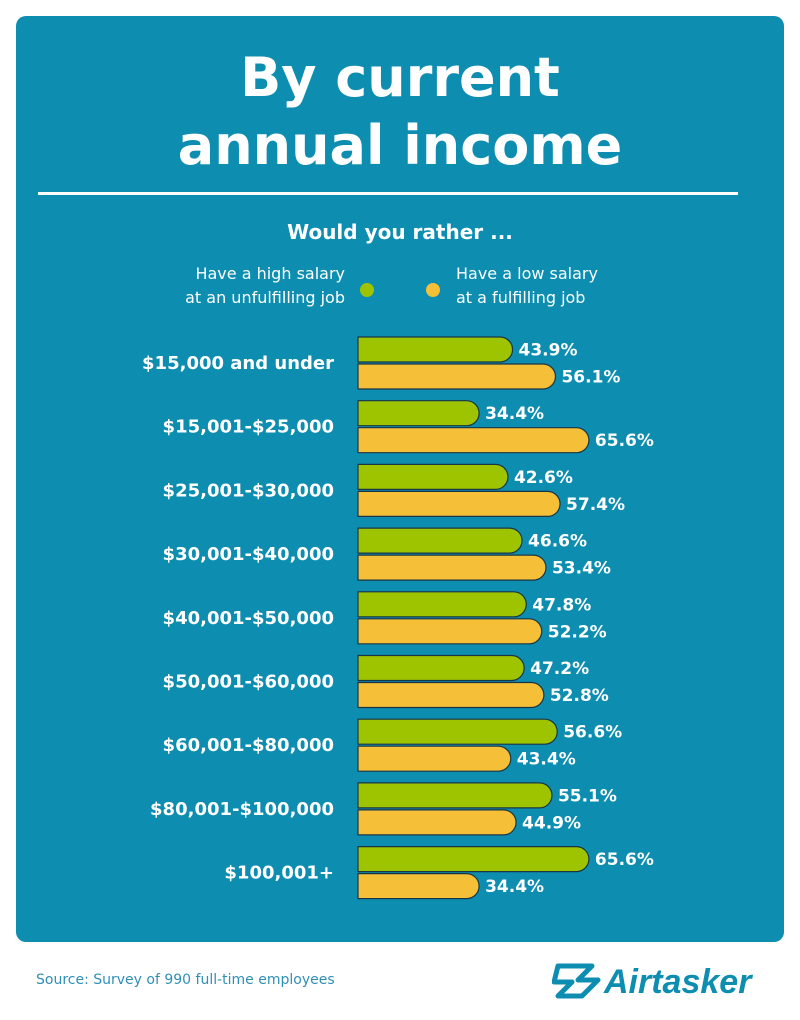 The width and height of the screenshot is (800, 1020). Describe the element at coordinates (566, 286) in the screenshot. I see `legend-low-label: Have a low salary at a fulfilling job` at that location.